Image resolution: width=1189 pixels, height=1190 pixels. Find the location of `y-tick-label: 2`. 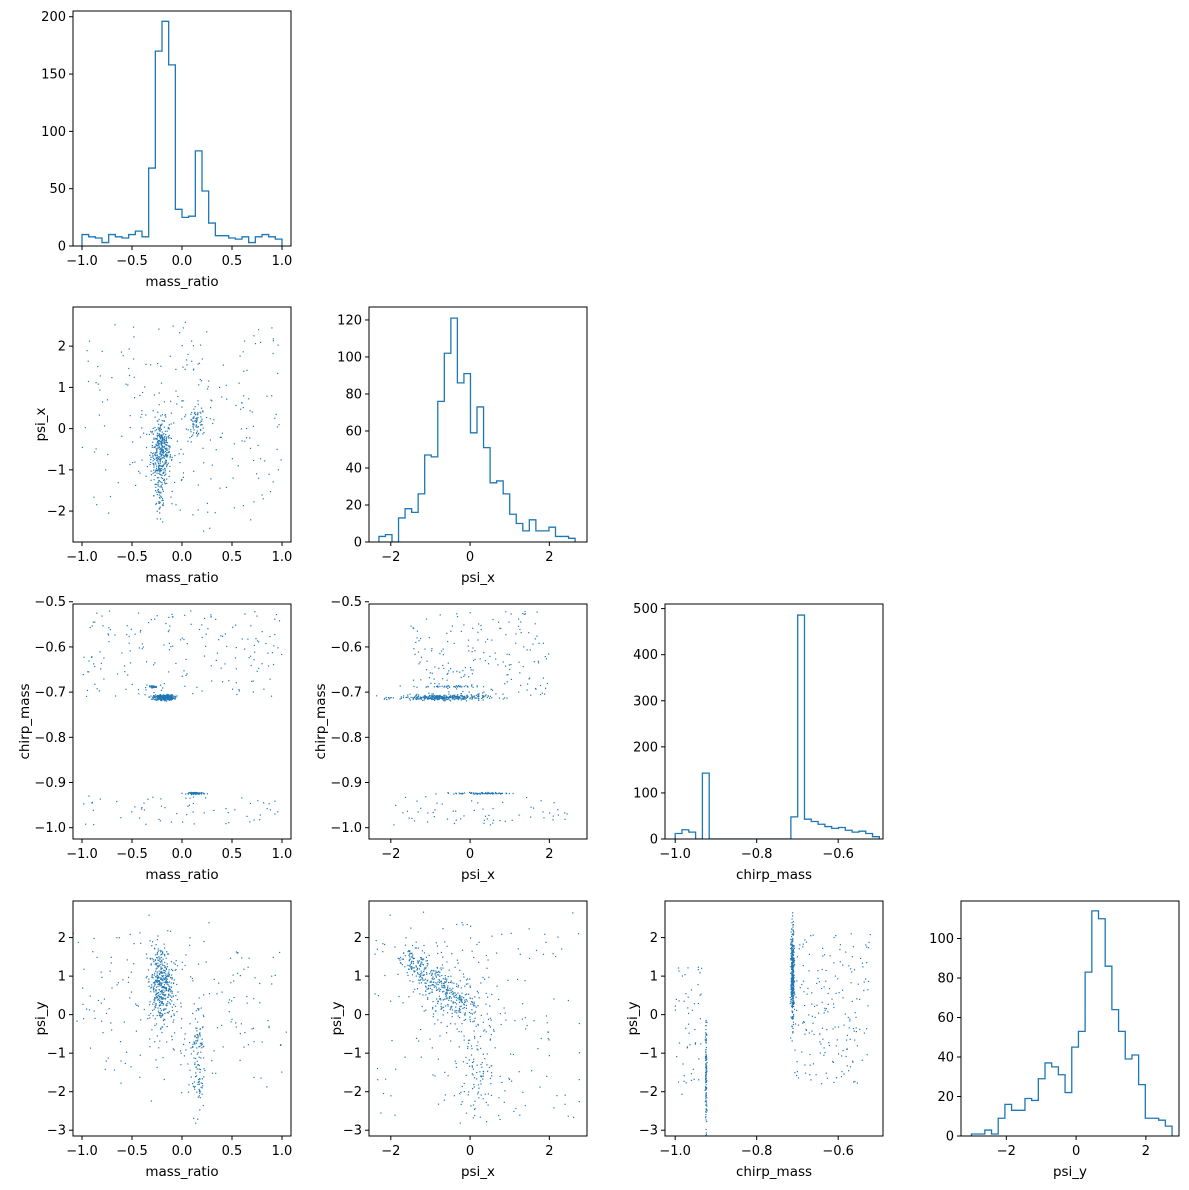

y-tick-label: 2 is located at coordinates (358, 938).